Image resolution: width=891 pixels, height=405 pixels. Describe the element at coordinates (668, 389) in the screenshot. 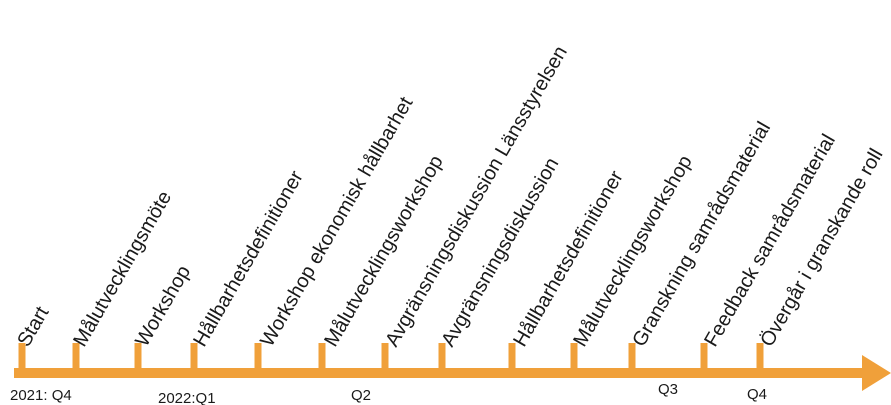

I see `period-label: Q3` at that location.